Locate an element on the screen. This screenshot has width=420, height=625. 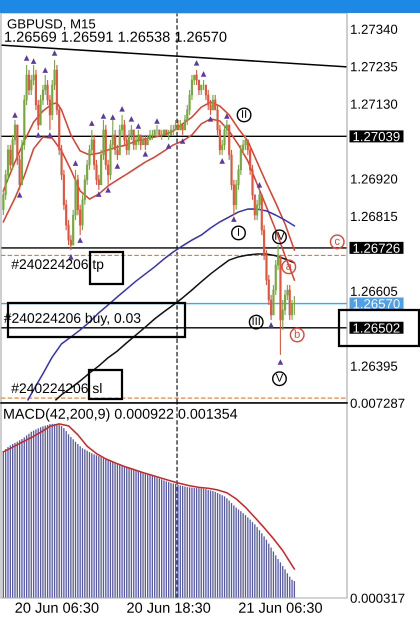
x-tick-label: 20 Jun 06:30 is located at coordinates (56, 607).